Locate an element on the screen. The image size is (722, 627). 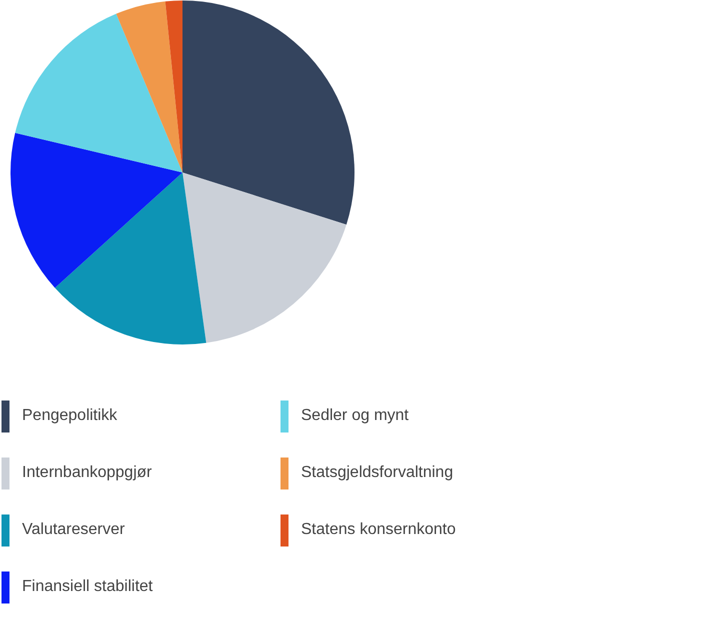
legend-label: Valutareserver is located at coordinates (74, 530).